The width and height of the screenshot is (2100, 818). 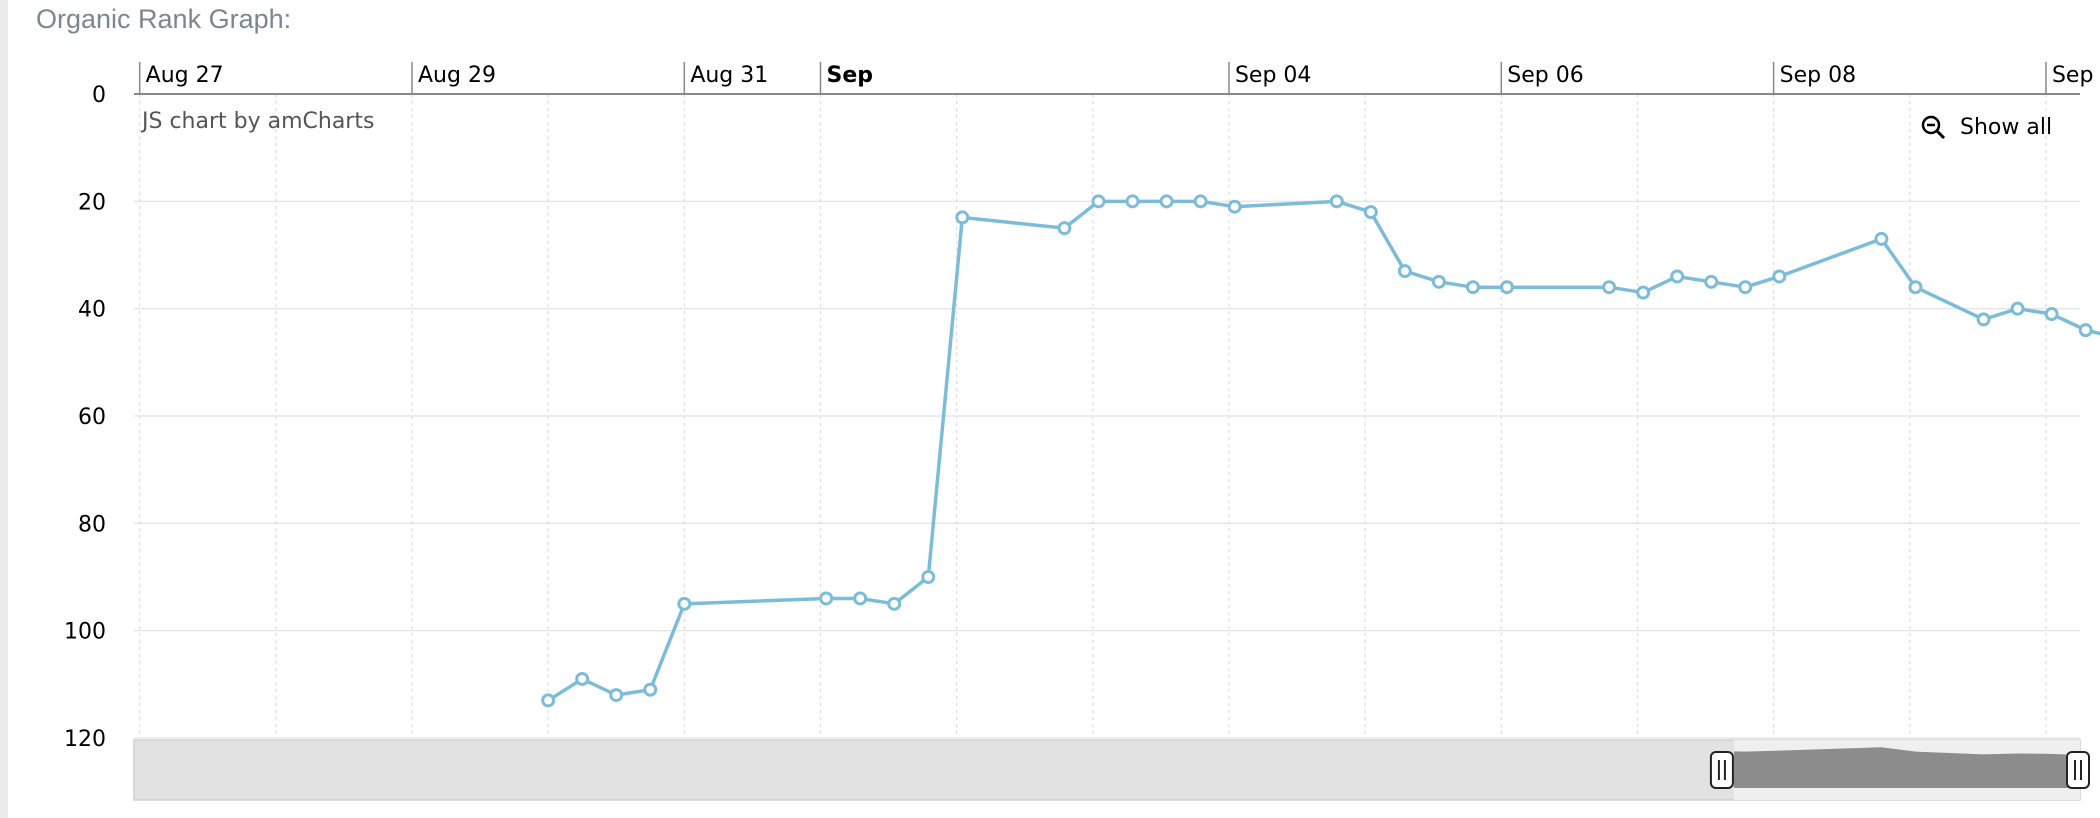 I want to click on chart-scrollbar, so click(x=1116, y=770).